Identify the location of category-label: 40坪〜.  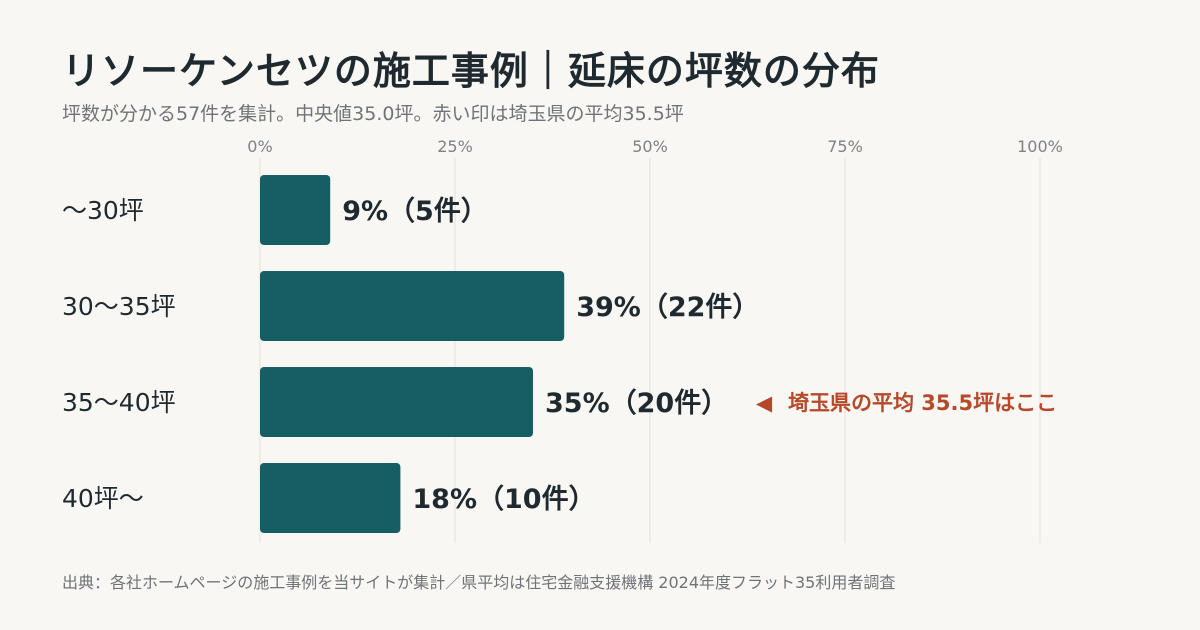
(103, 498).